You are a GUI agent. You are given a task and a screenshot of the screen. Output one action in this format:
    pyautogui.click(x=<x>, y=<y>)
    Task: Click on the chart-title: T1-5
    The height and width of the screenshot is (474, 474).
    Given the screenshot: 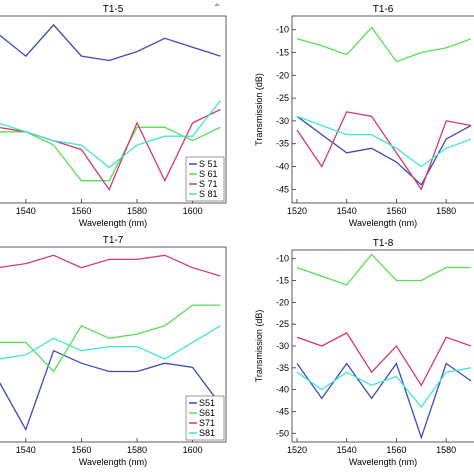 What is the action you would take?
    pyautogui.click(x=113, y=9)
    